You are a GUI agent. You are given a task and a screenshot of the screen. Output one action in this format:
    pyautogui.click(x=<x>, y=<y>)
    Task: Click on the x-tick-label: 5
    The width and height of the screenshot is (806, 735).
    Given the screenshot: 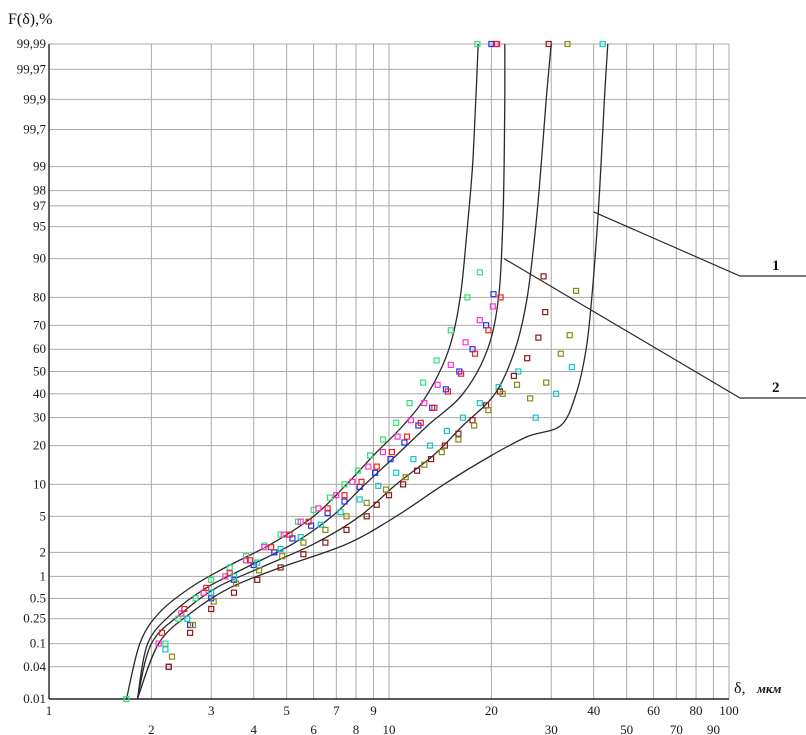 What is the action you would take?
    pyautogui.click(x=286, y=710)
    